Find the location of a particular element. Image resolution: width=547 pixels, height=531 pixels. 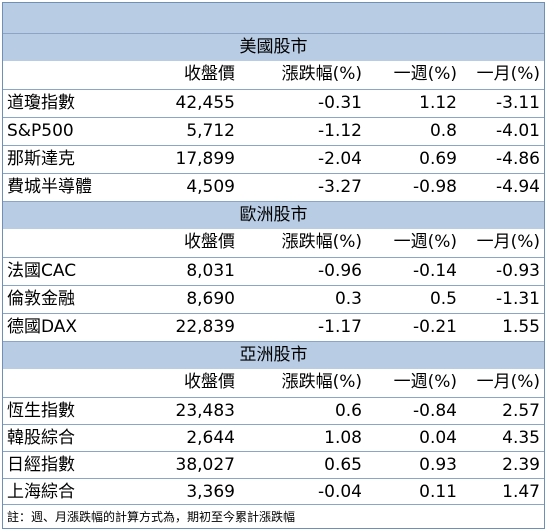

table-row: 德國DAX 22,839 -1.17 -0.21 1.55 is located at coordinates (273, 327).